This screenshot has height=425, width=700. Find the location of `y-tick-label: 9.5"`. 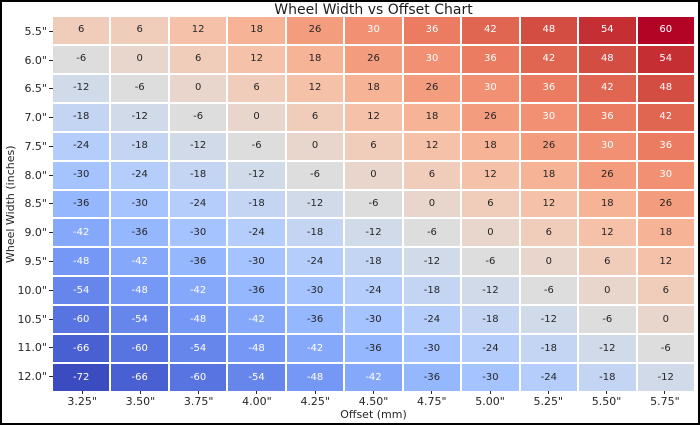

y-tick-label: 9.5" is located at coordinates (35, 262).